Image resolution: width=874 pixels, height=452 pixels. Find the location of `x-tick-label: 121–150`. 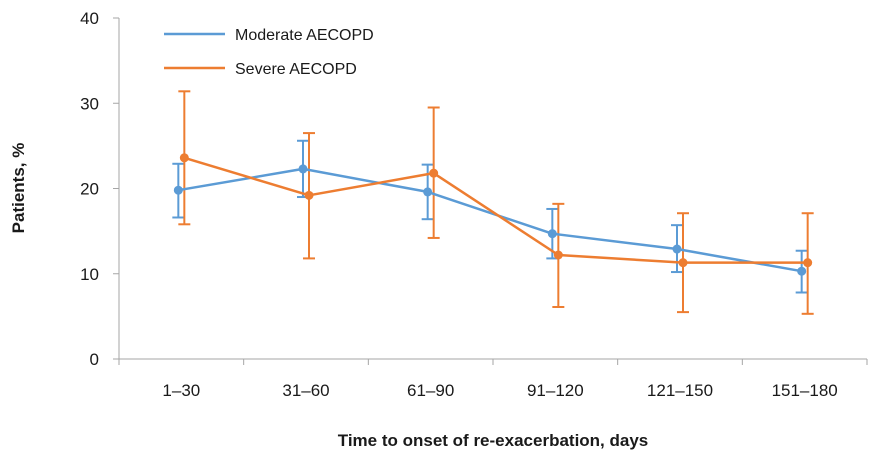

x-tick-label: 121–150 is located at coordinates (680, 390).